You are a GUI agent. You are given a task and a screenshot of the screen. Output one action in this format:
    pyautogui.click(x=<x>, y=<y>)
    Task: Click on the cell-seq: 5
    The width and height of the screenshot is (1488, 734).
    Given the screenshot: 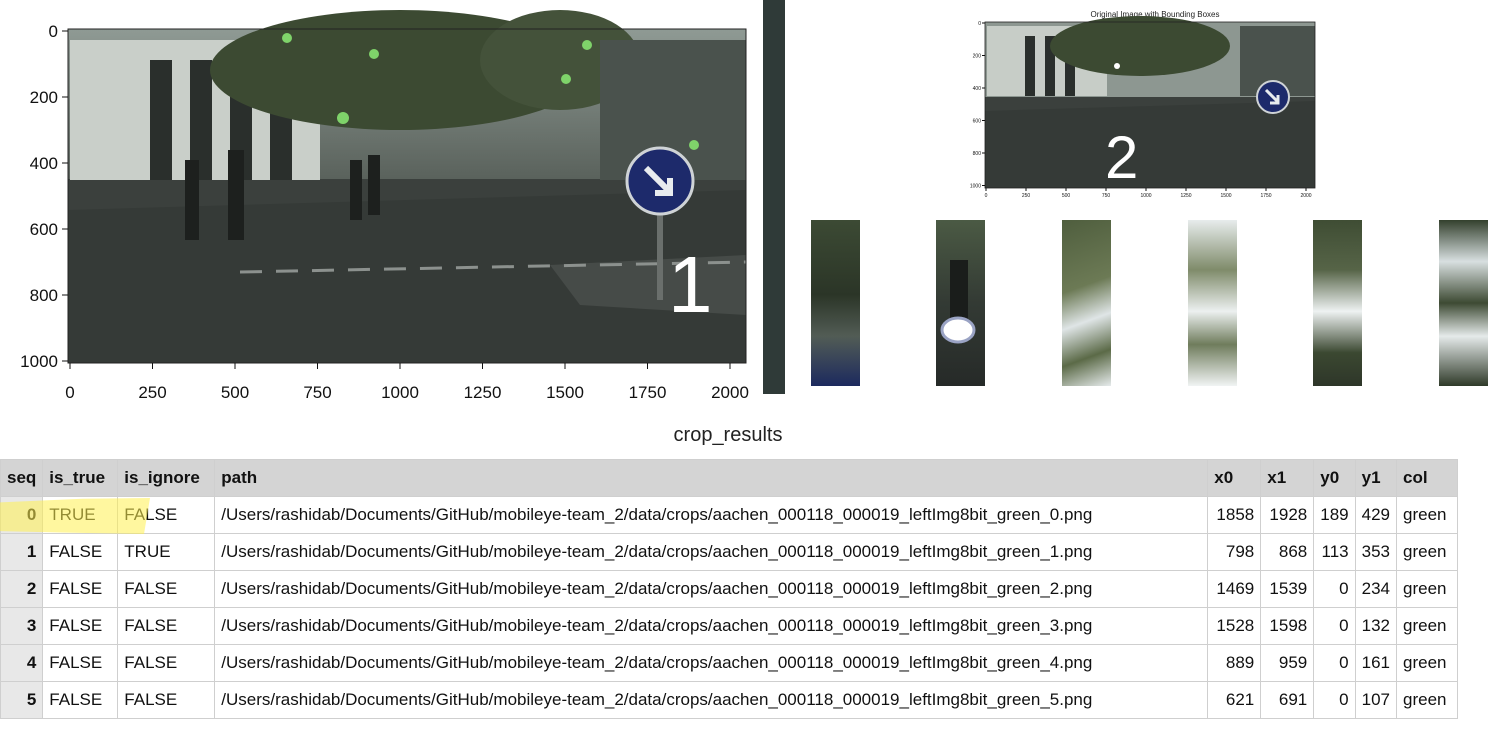 What is the action you would take?
    pyautogui.click(x=22, y=700)
    